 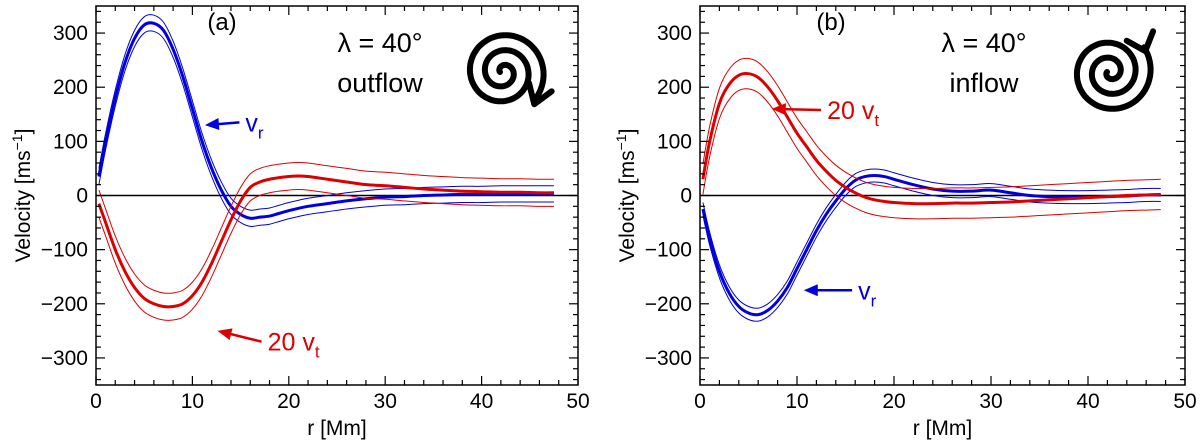 What do you see at coordinates (221, 22) in the screenshot?
I see `panel-label: (a)` at bounding box center [221, 22].